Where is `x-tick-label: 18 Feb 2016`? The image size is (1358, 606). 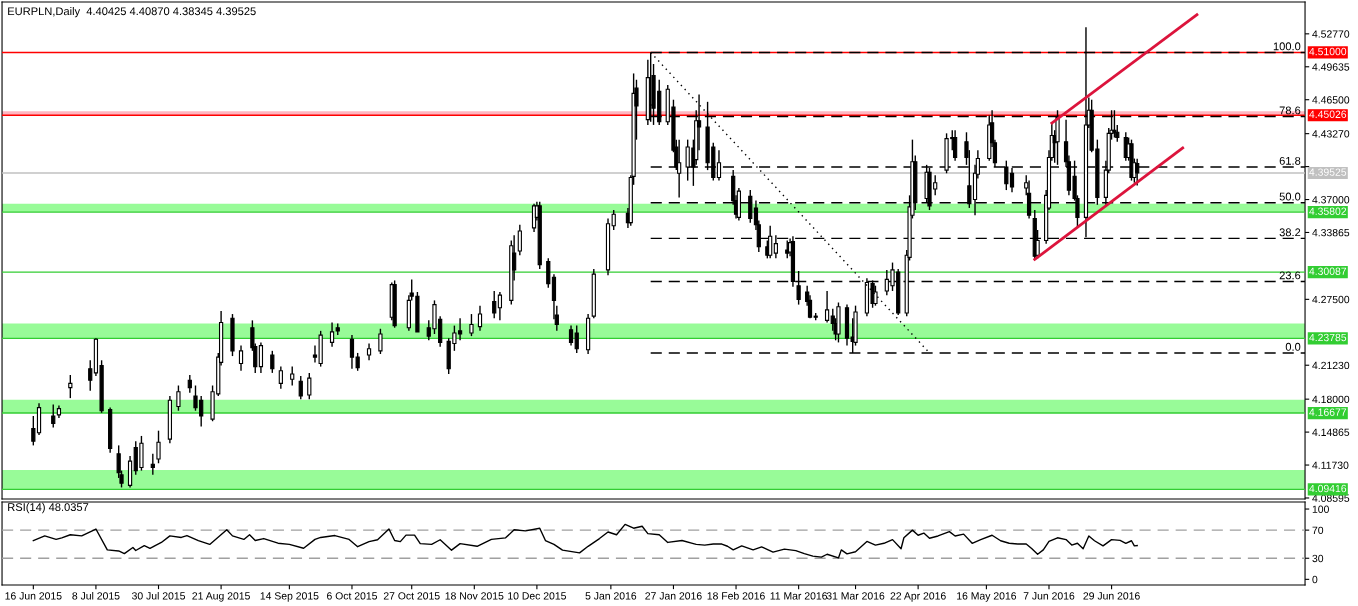 x-tick-label: 18 Feb 2016 is located at coordinates (736, 595).